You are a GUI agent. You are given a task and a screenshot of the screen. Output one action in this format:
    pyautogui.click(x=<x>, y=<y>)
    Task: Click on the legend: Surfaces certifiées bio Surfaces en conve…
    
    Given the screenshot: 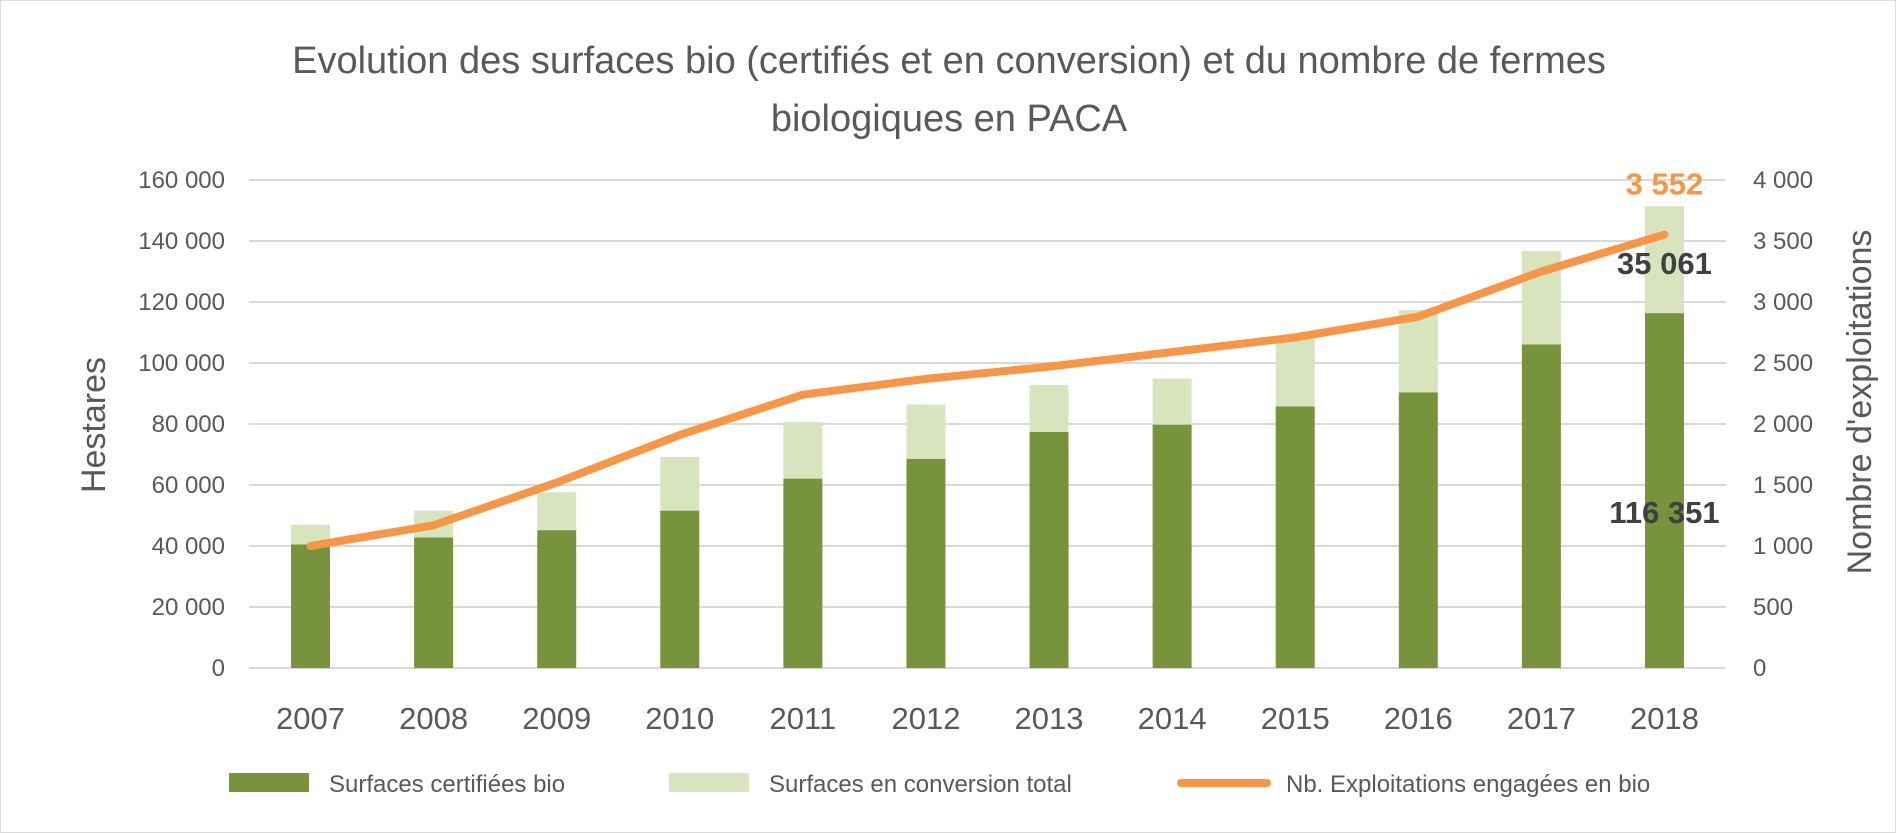 What is the action you would take?
    pyautogui.click(x=939, y=784)
    